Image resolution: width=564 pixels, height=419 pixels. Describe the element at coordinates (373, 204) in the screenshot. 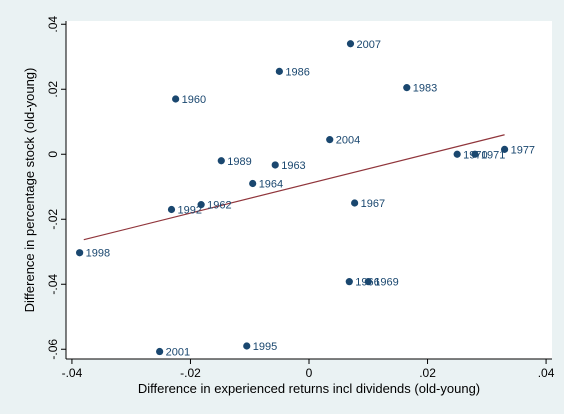

I see `point-label: 1967` at that location.